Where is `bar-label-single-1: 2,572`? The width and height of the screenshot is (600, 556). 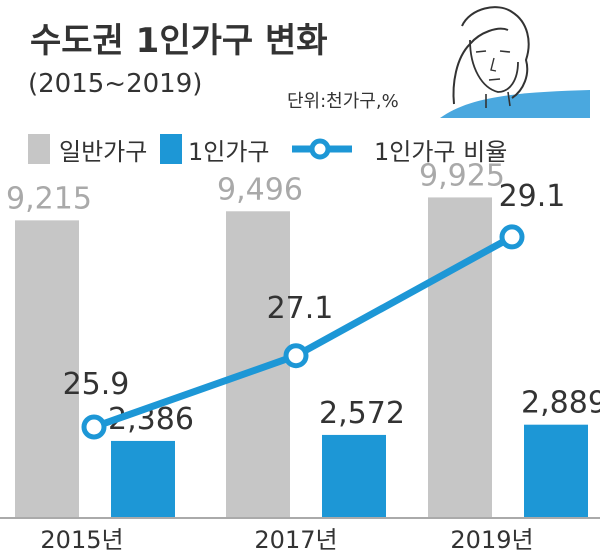
bar-label-single-1: 2,572 is located at coordinates (362, 413).